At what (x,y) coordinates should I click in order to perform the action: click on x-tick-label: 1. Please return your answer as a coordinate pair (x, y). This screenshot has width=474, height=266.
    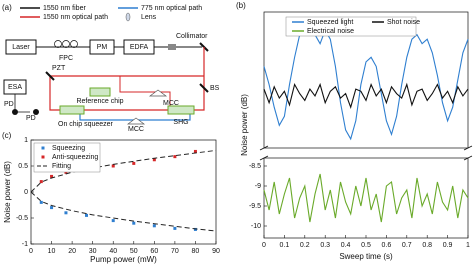
    Looking at the image, I should click on (468, 245).